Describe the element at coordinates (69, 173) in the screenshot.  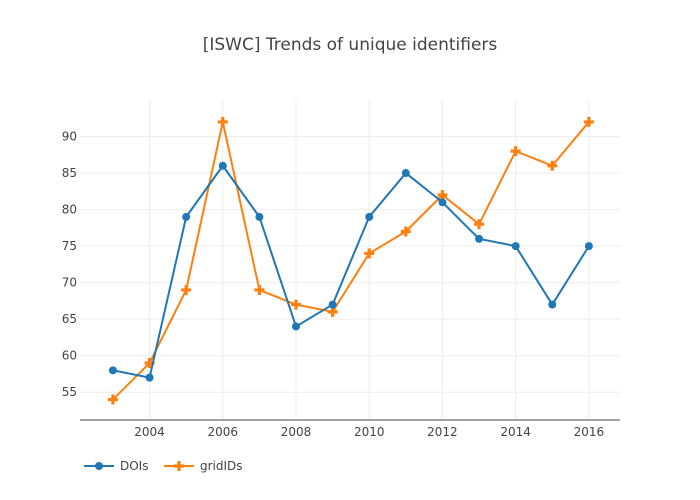
I see `y-tick-label-85: 85` at that location.